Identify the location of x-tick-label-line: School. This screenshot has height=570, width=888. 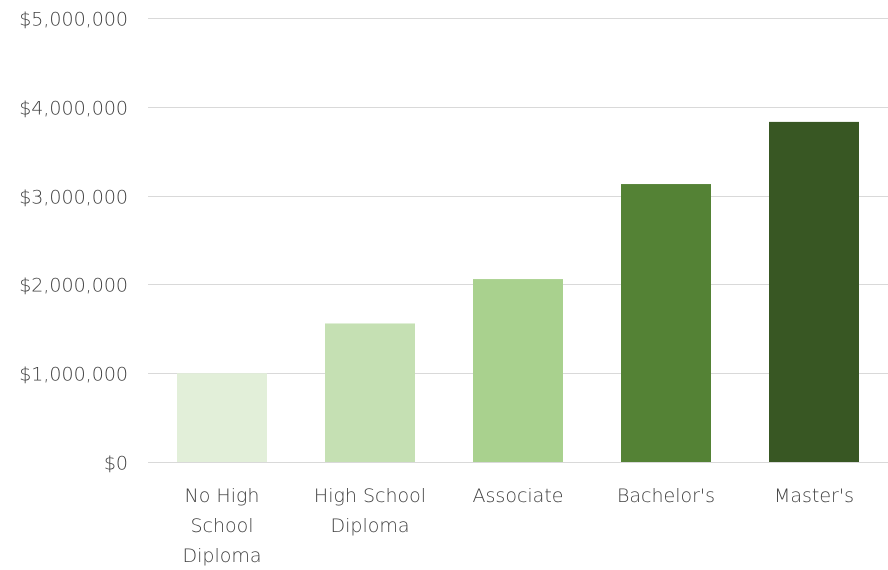
(221, 526).